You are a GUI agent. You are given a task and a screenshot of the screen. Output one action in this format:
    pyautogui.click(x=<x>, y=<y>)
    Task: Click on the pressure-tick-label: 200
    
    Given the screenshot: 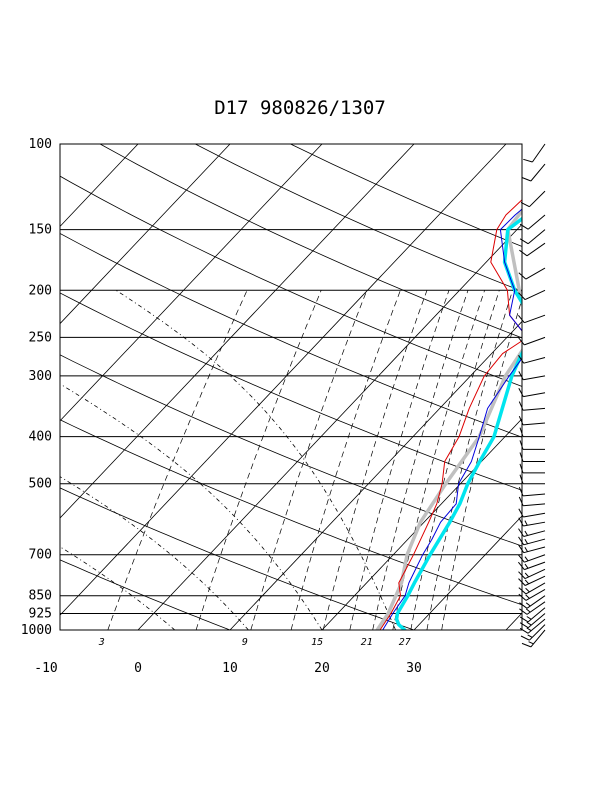 What is the action you would take?
    pyautogui.click(x=40, y=290)
    